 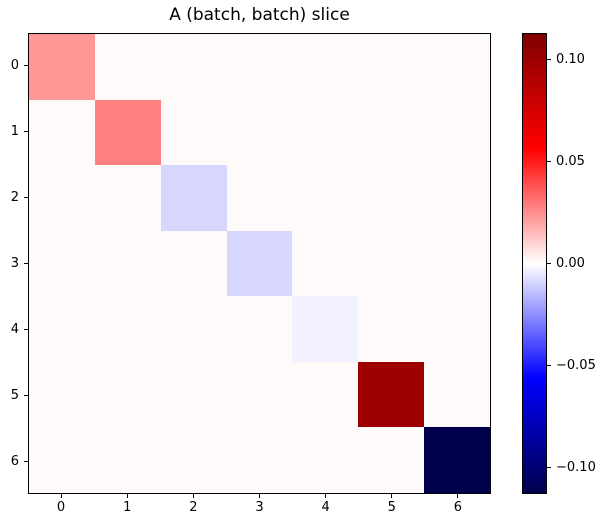 I want to click on colorbar-tick-label-1: 0.05, so click(x=570, y=161).